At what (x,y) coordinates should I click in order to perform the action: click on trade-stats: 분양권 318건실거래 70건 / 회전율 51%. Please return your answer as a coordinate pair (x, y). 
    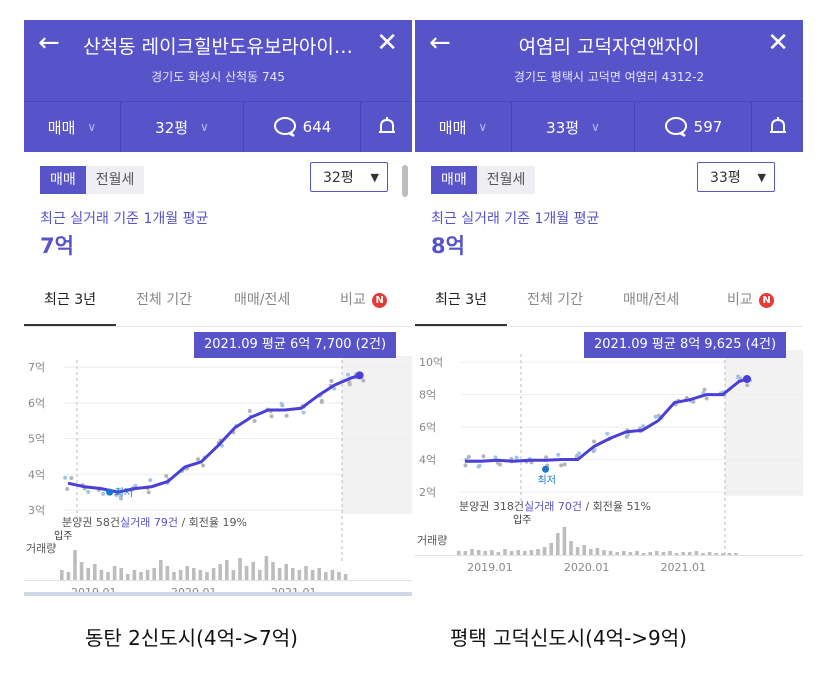
    Looking at the image, I should click on (555, 506).